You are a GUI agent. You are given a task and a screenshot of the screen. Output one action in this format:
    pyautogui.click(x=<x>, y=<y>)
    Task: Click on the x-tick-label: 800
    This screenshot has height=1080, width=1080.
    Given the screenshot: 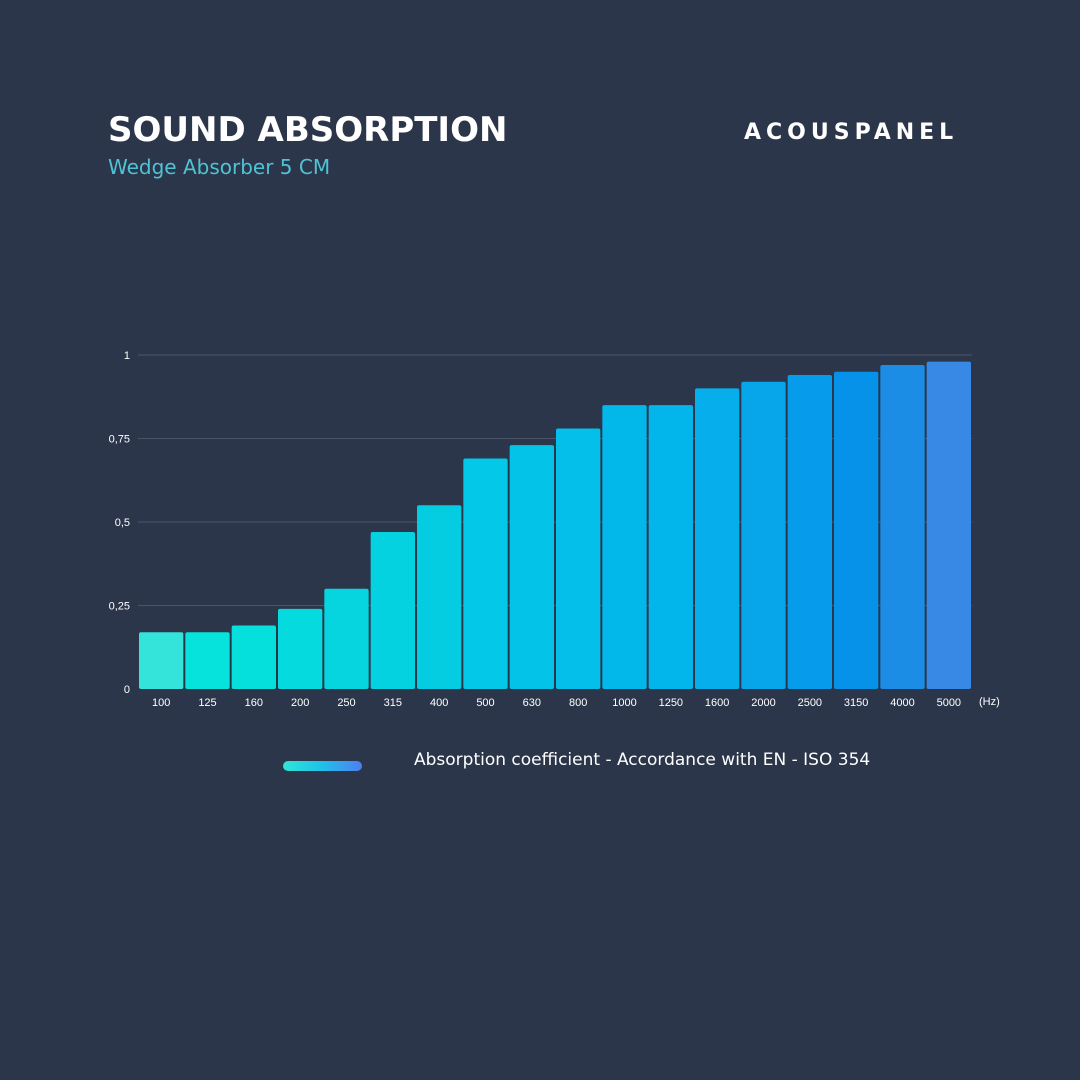 What is the action you would take?
    pyautogui.click(x=578, y=703)
    